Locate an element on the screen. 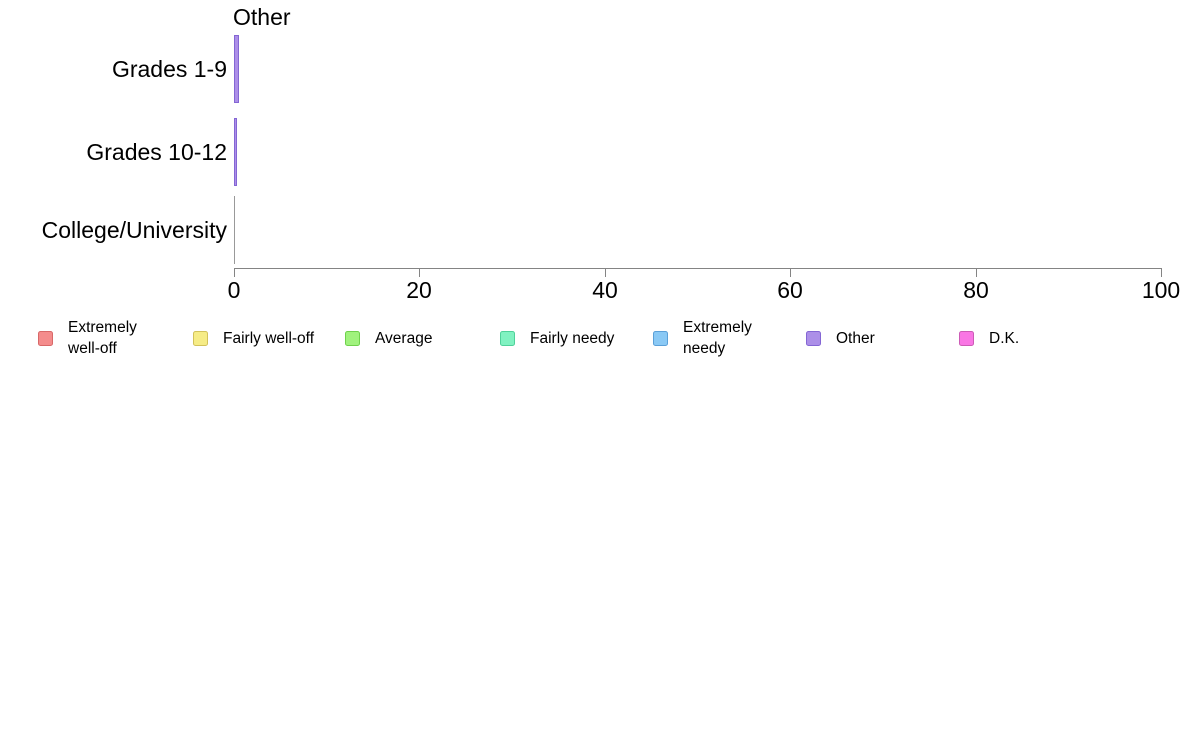  chart-title: Other is located at coordinates (262, 17).